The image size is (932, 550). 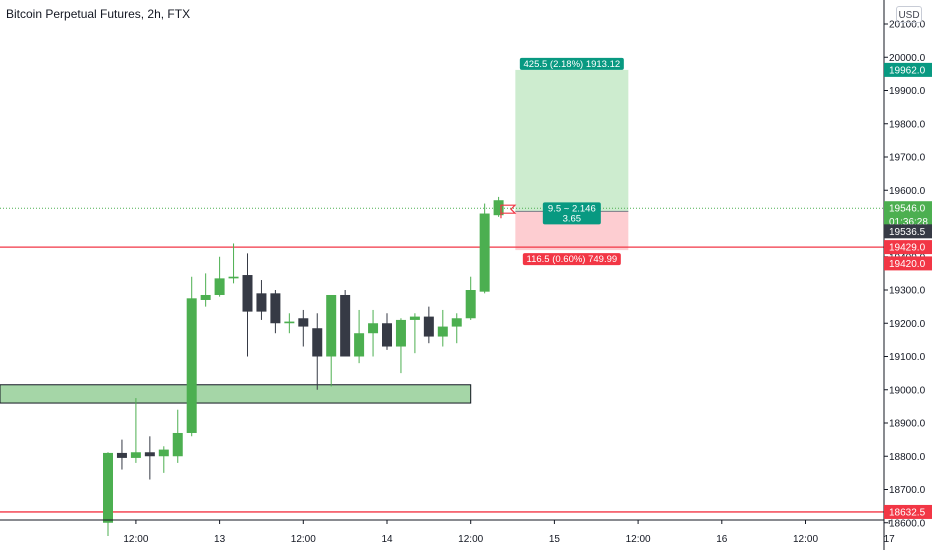 I want to click on y-tick-label-1: 20000.0, so click(x=907, y=58).